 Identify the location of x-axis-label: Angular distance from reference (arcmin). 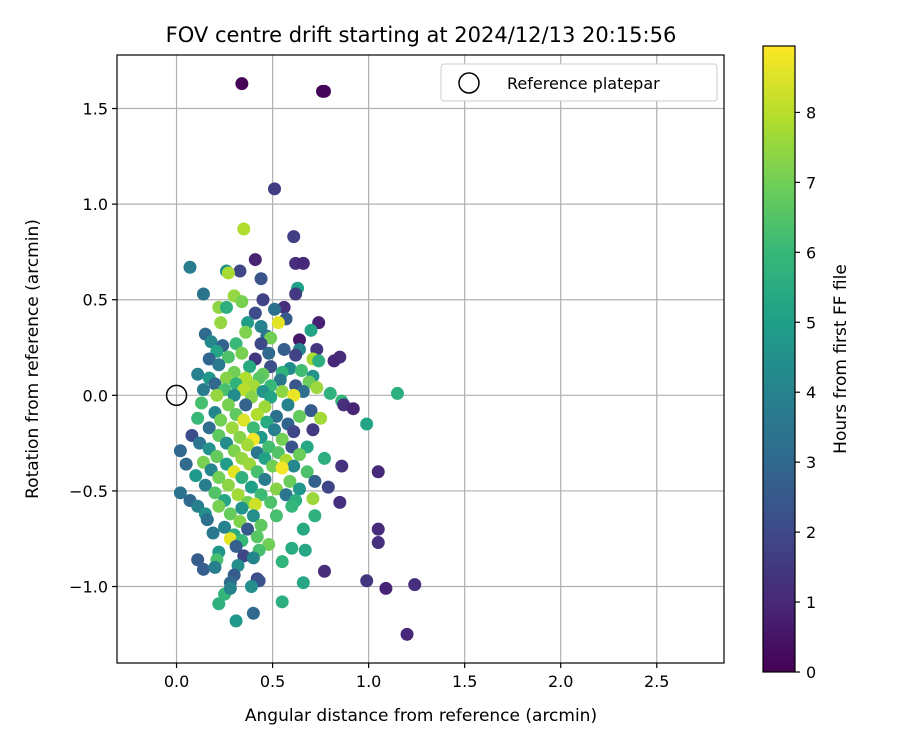
(421, 716).